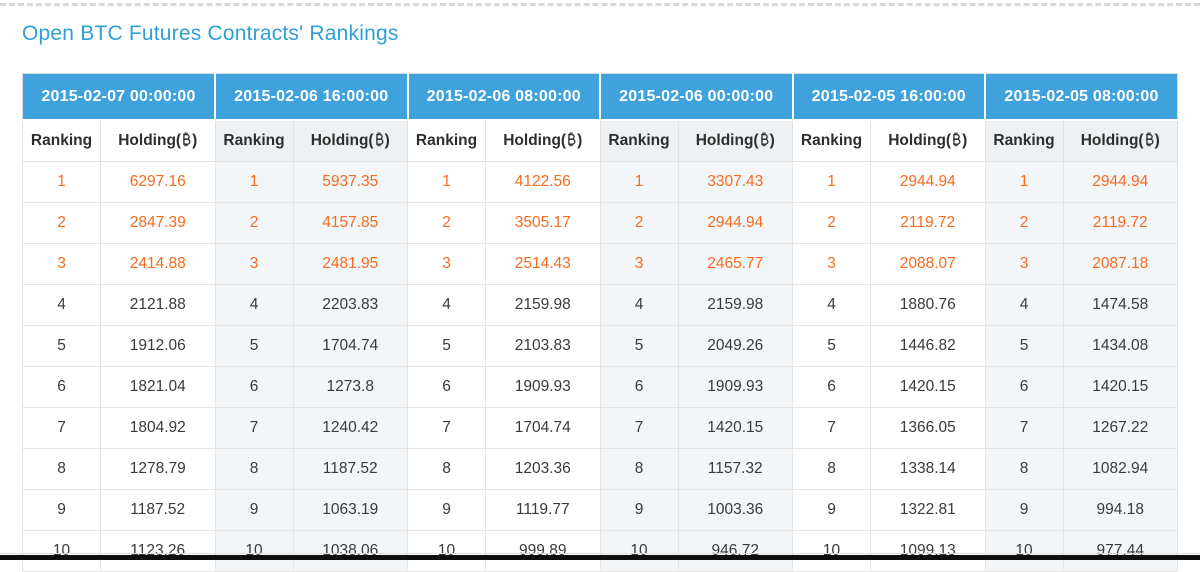 Image resolution: width=1200 pixels, height=572 pixels. Describe the element at coordinates (928, 551) in the screenshot. I see `holding-cell: 1099.13` at that location.